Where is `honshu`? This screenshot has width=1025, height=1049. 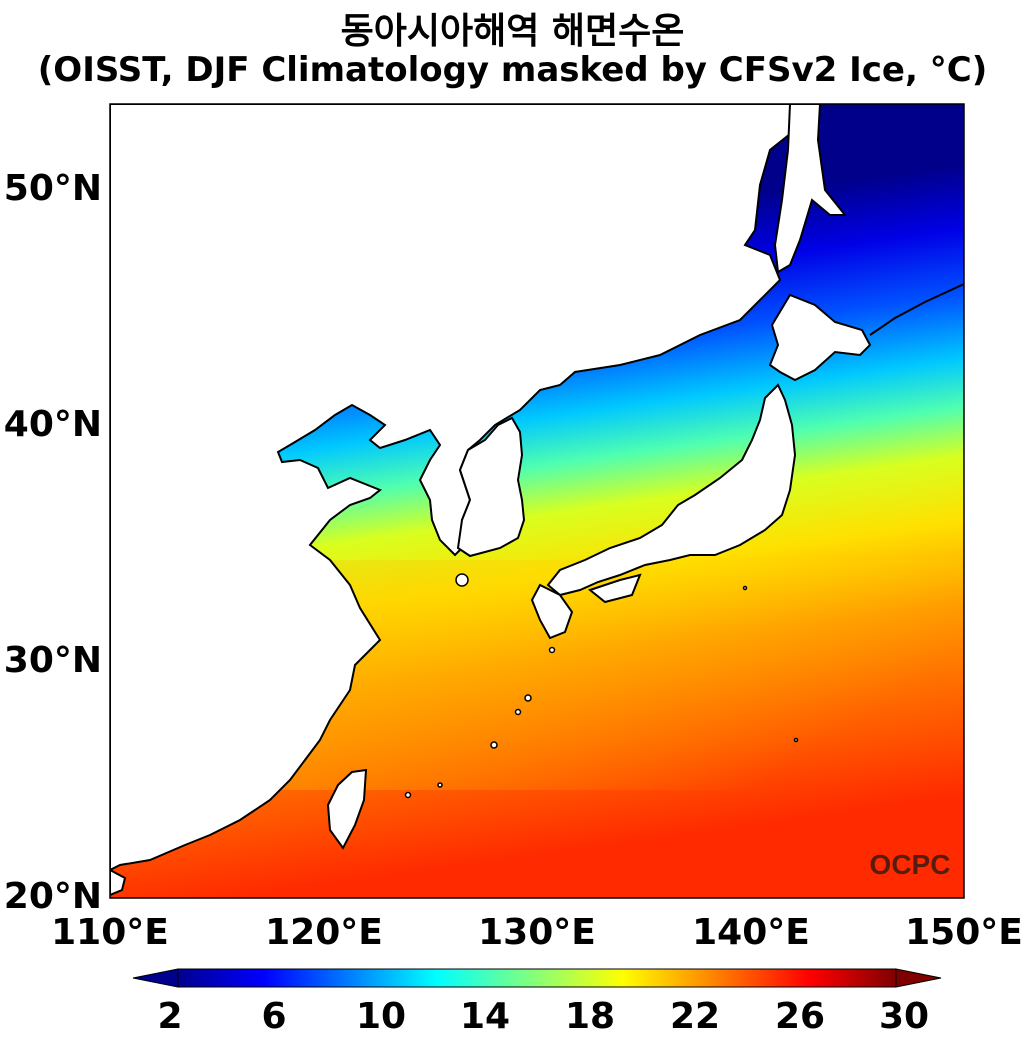 honshu is located at coordinates (671, 490).